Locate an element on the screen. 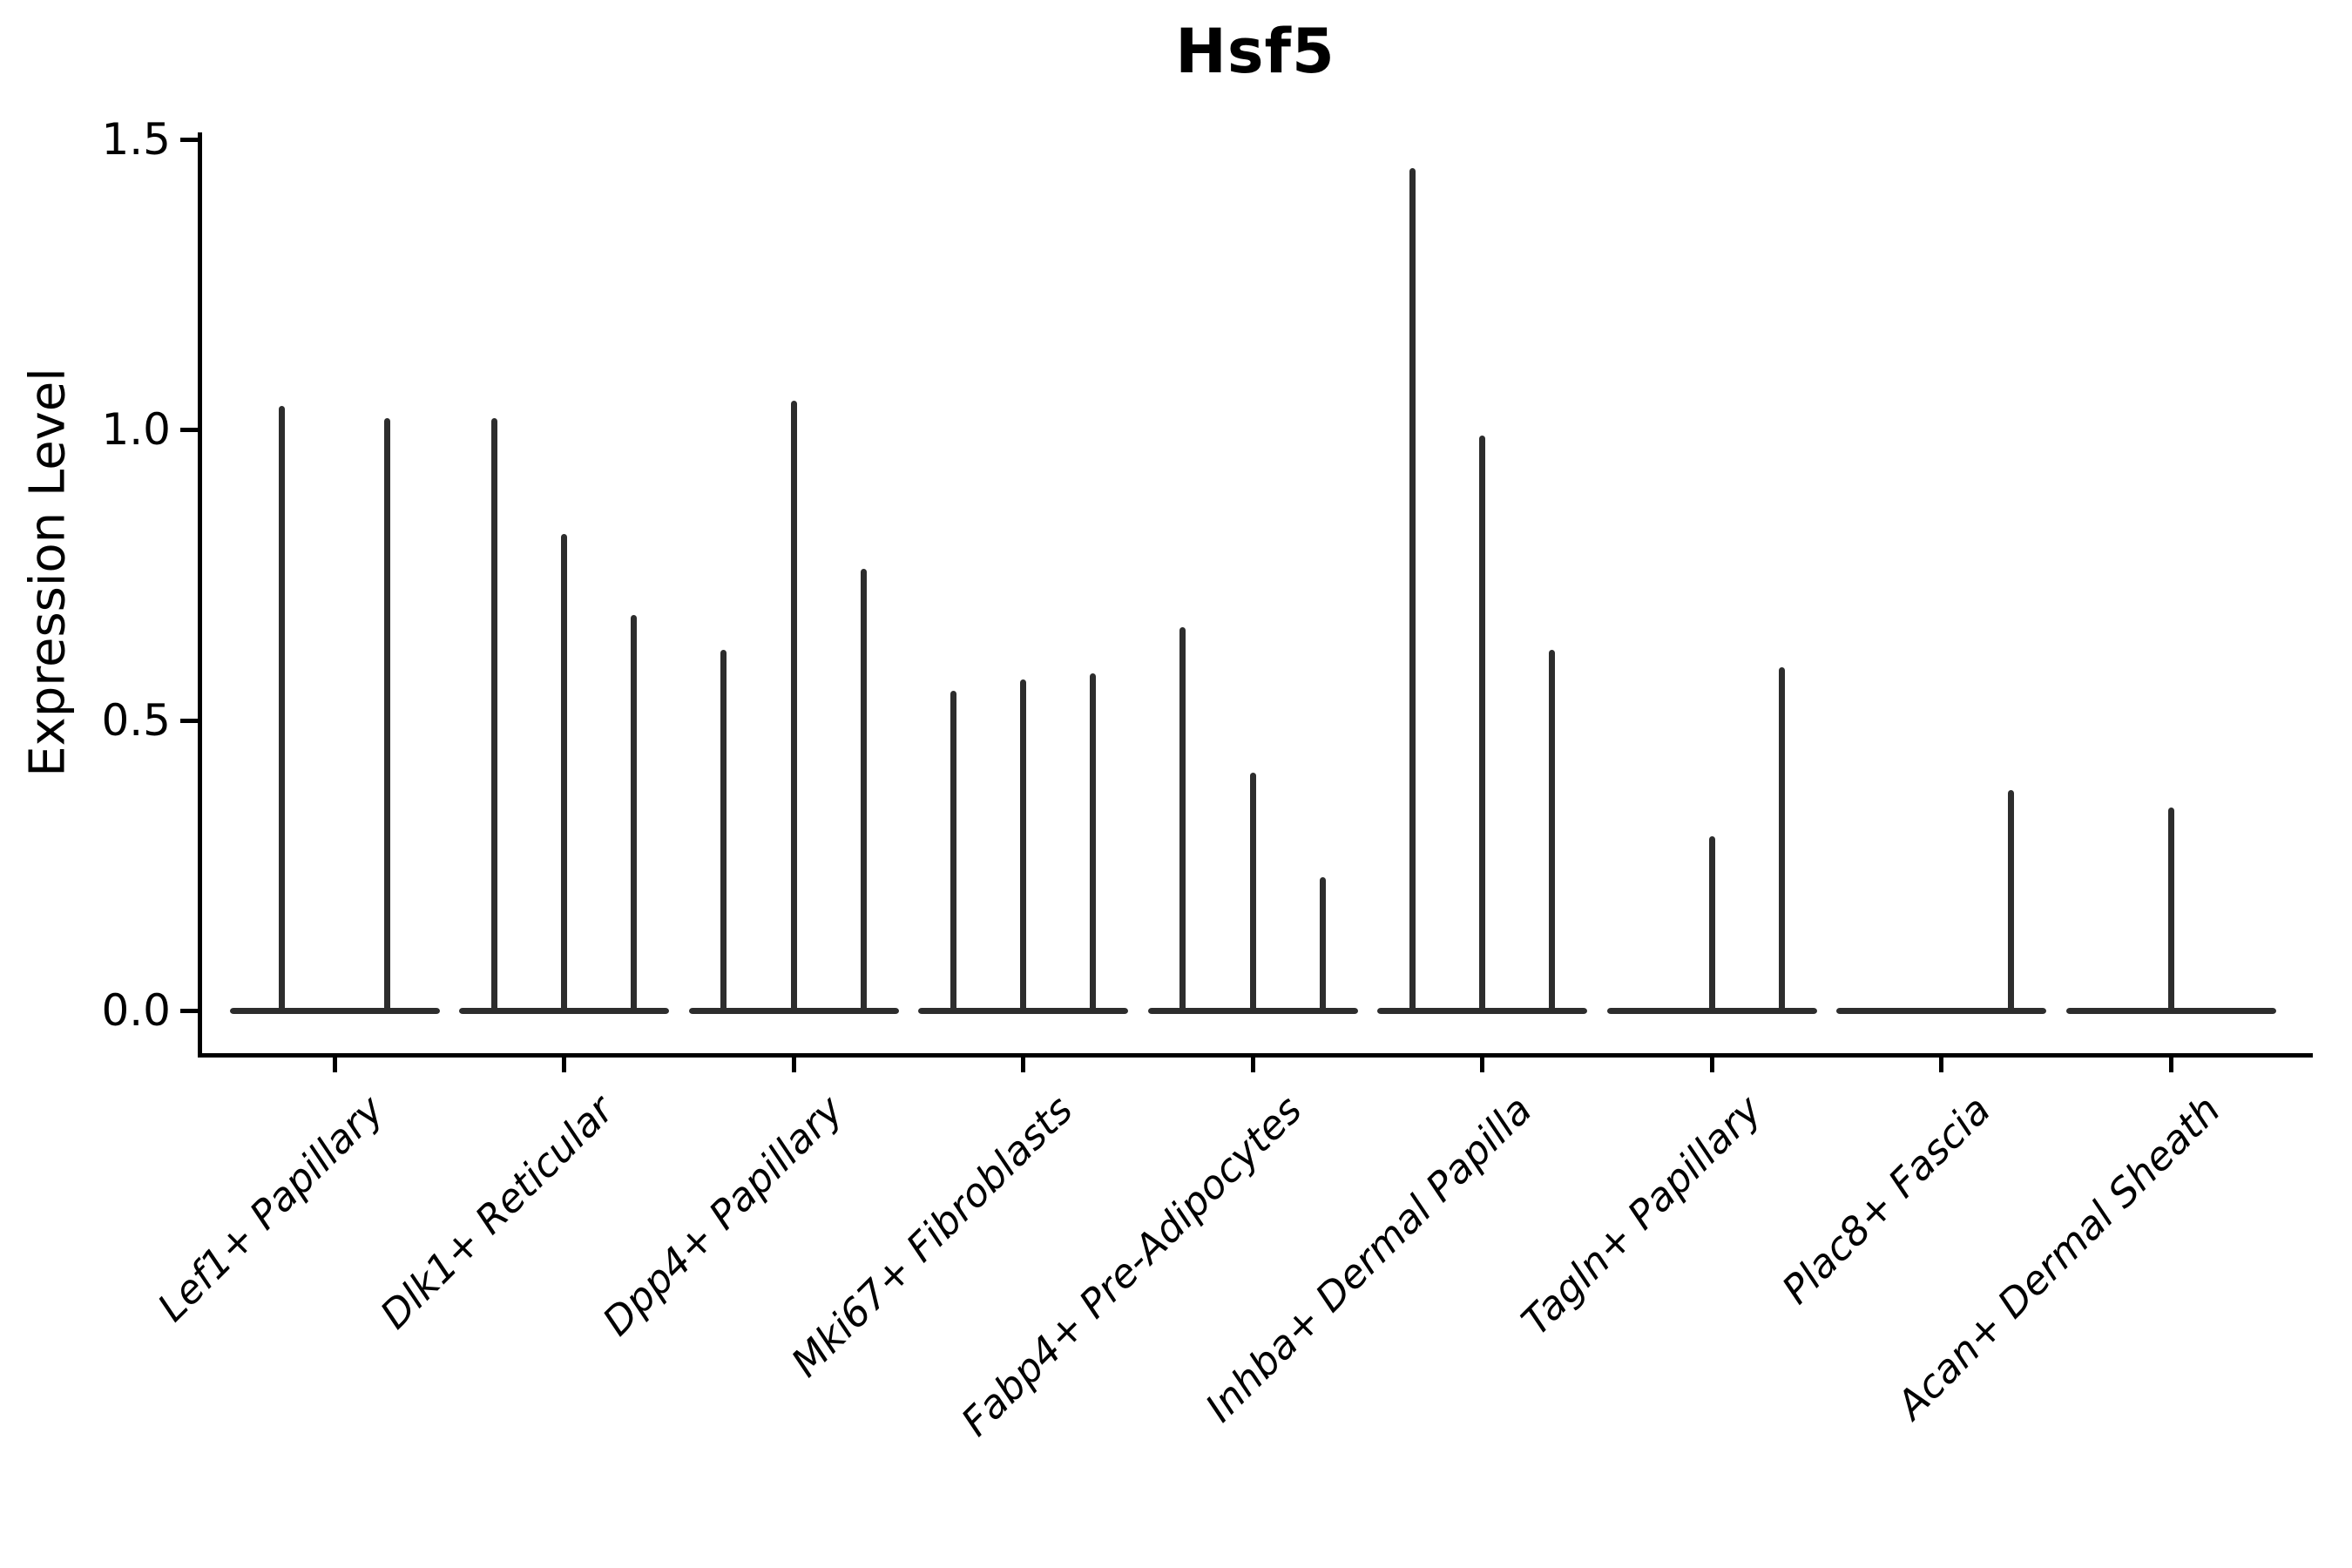 The height and width of the screenshot is (1568, 2352). y-tick-label: 1.5 is located at coordinates (136, 139).